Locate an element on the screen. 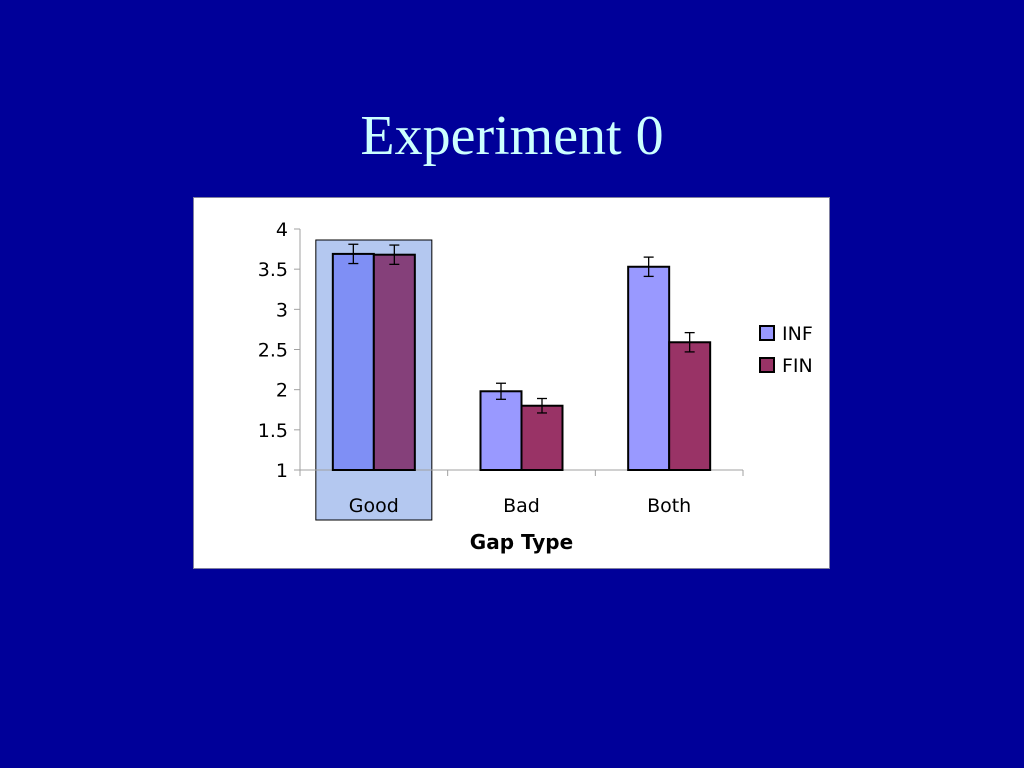  bar-inf-both is located at coordinates (649, 368).